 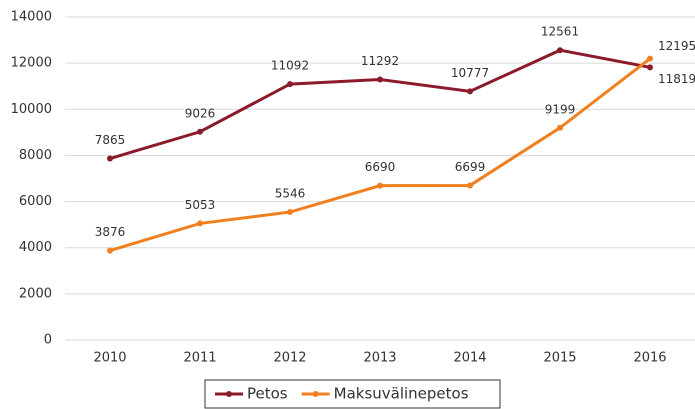 What do you see at coordinates (200, 205) in the screenshot?
I see `data-label: 5053` at bounding box center [200, 205].